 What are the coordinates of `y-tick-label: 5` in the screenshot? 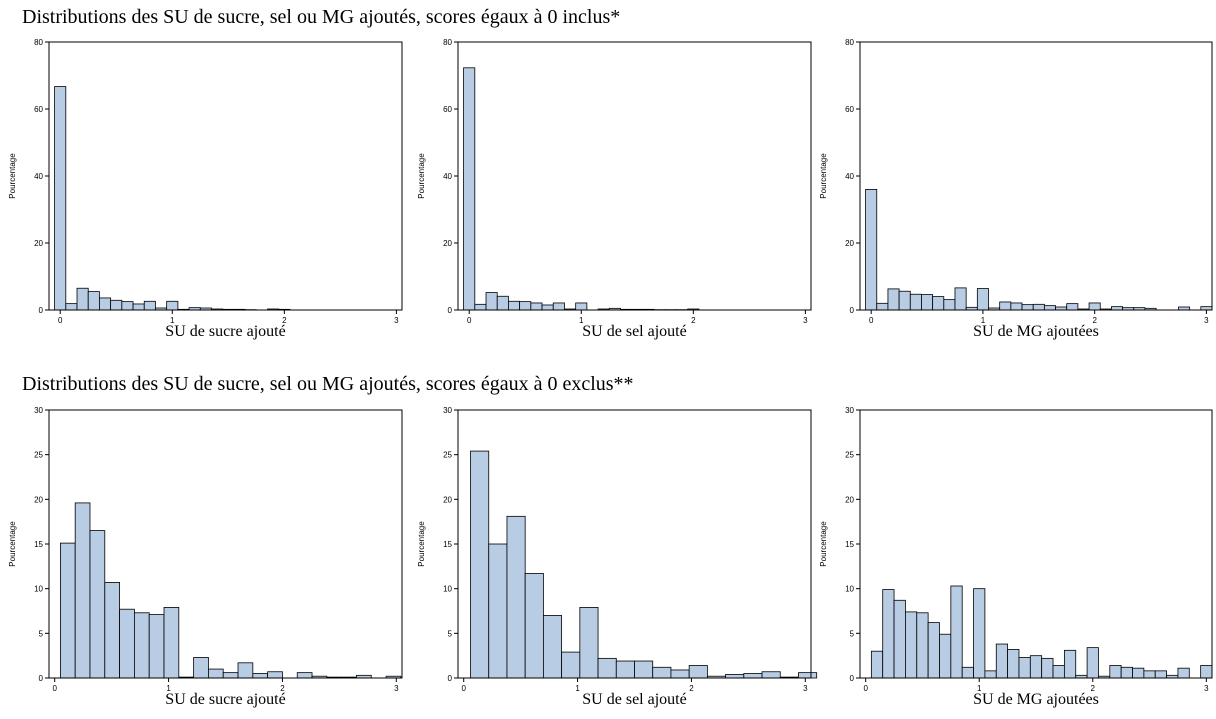 It's located at (41, 633).